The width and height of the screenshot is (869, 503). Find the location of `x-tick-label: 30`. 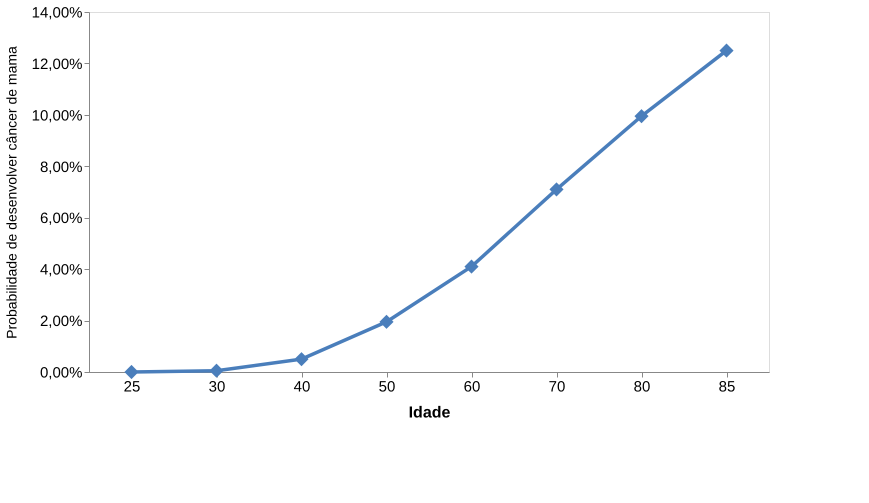

x-tick-label: 30 is located at coordinates (217, 387).